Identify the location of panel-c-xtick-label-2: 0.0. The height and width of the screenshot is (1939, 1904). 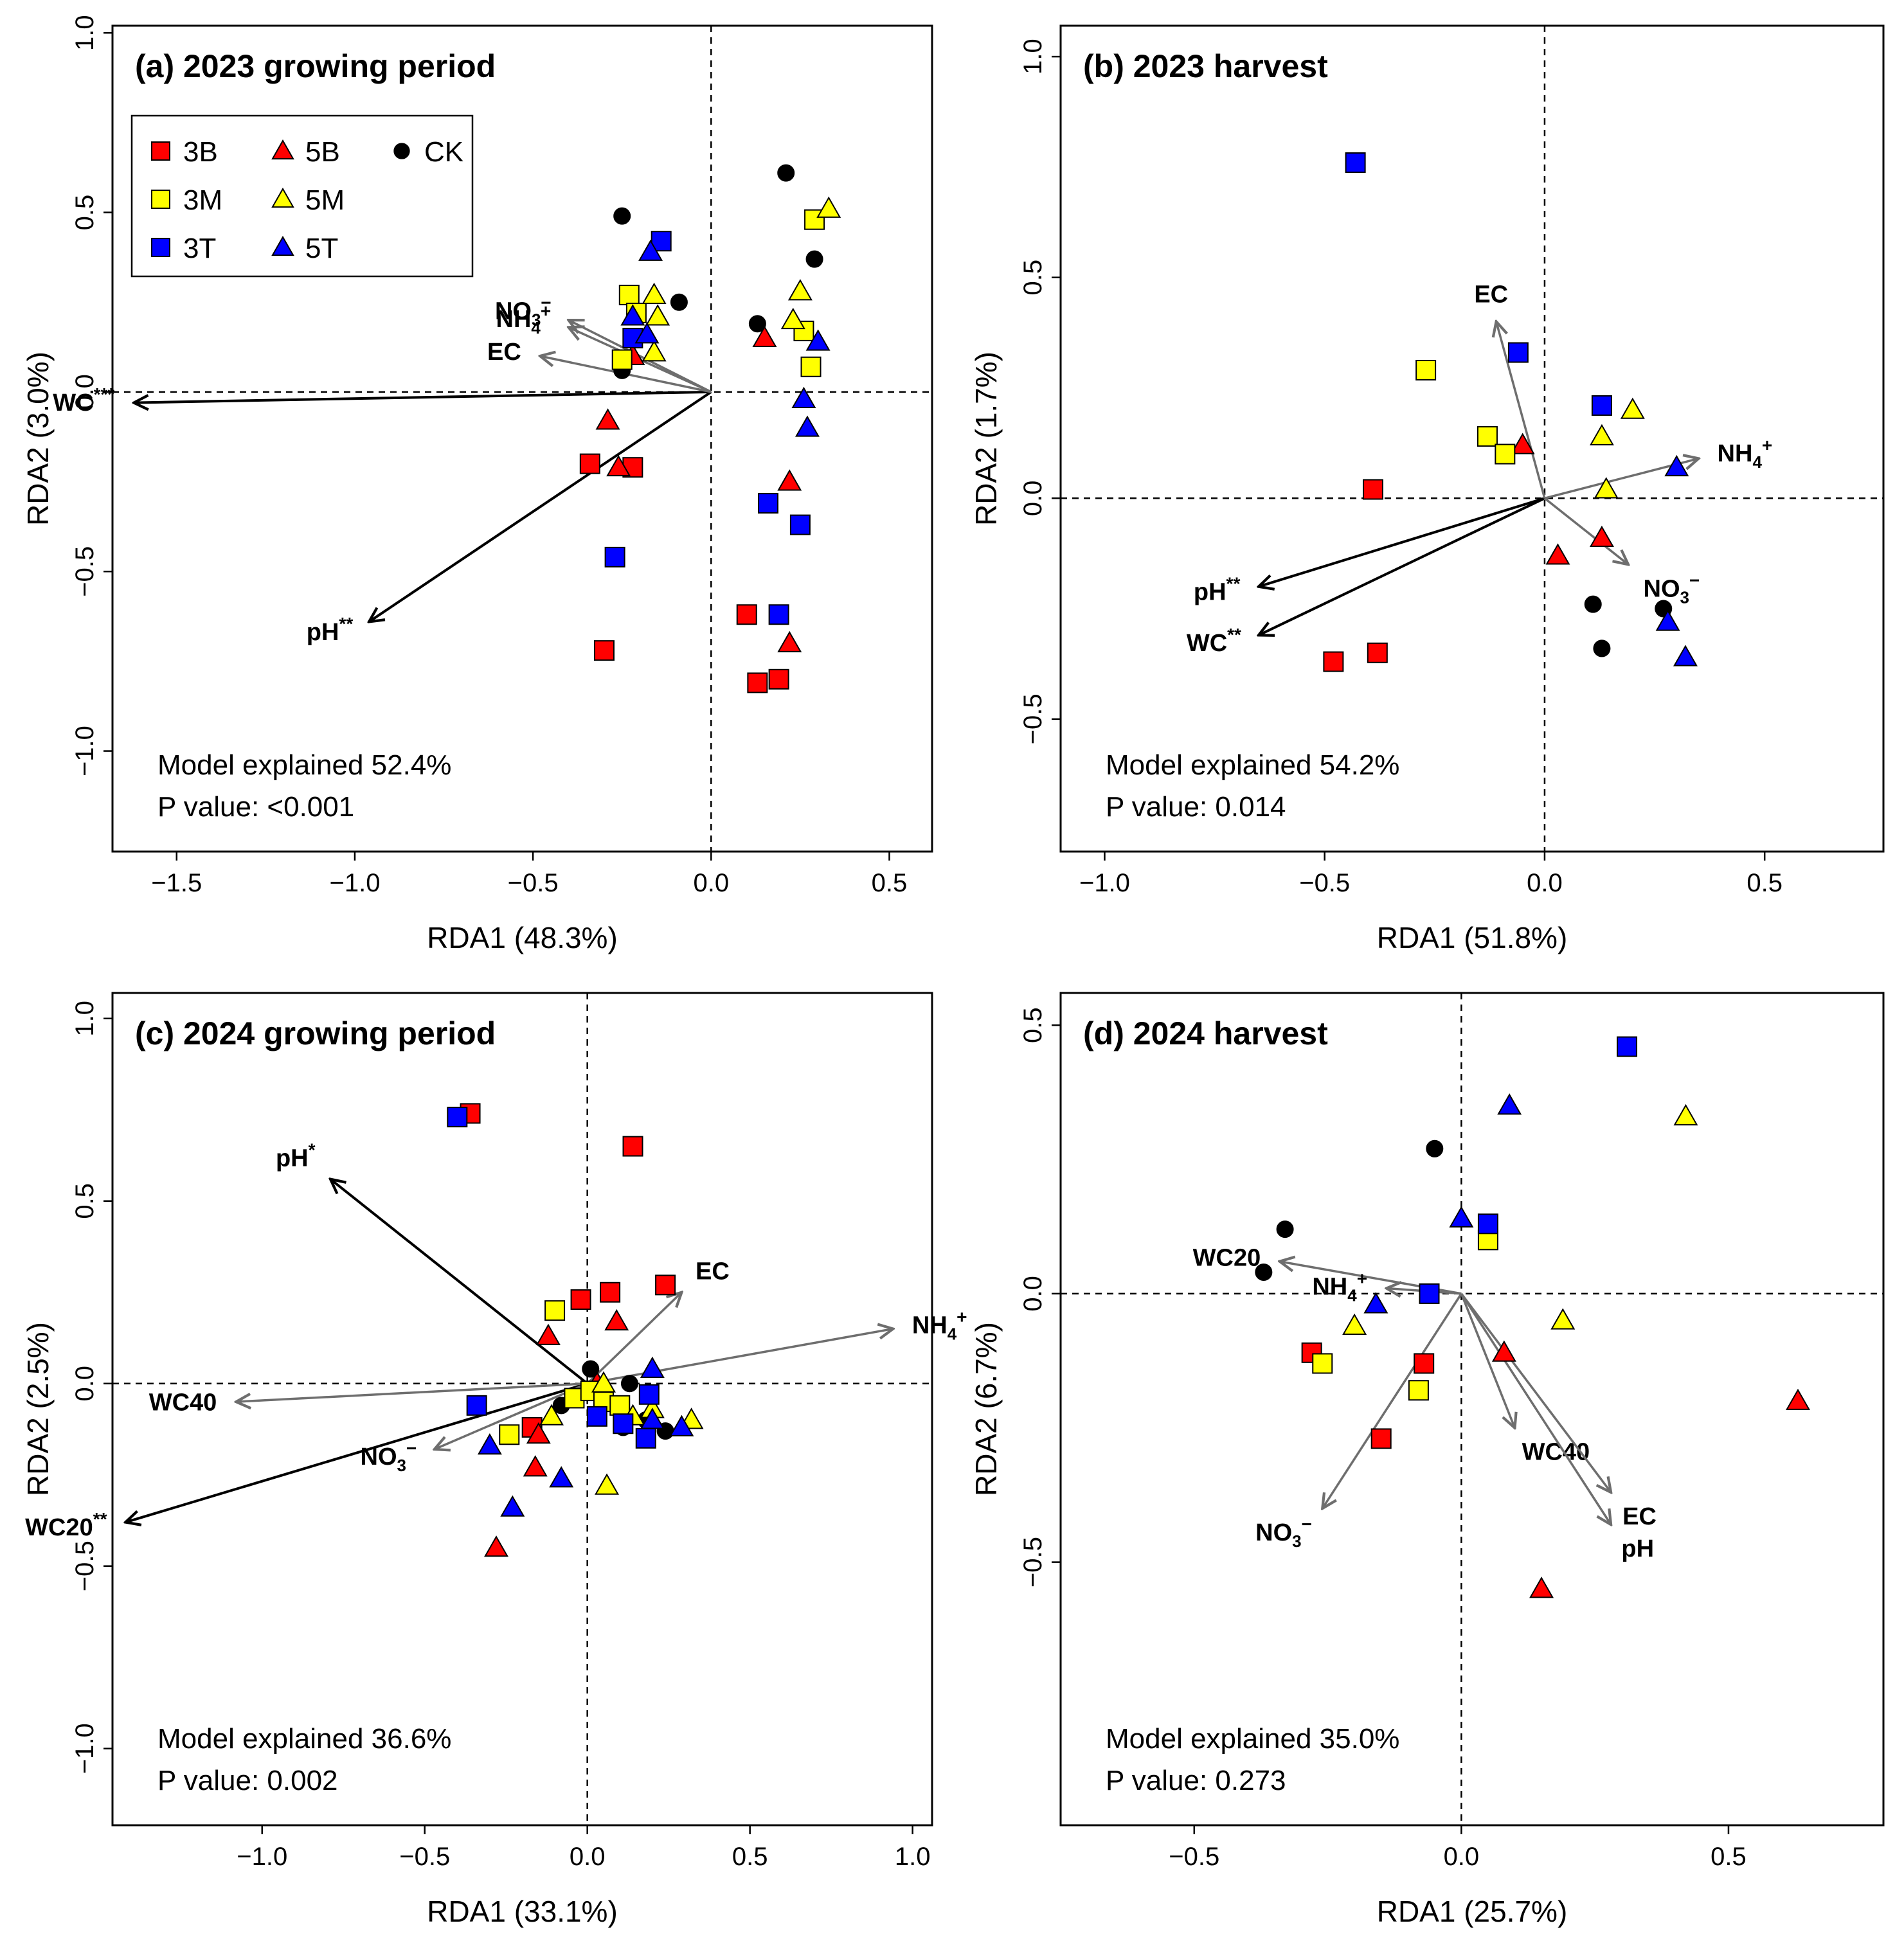
(588, 1857).